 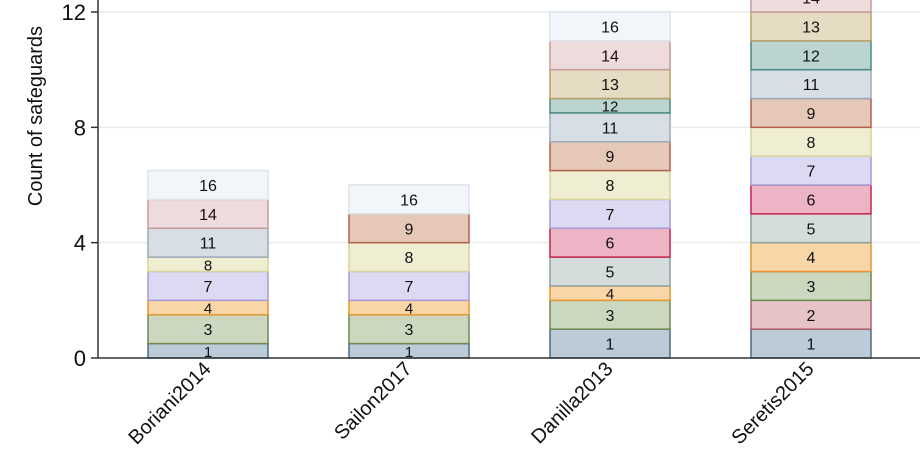 I want to click on y-axis-label: Count of safeguards, so click(x=36, y=116).